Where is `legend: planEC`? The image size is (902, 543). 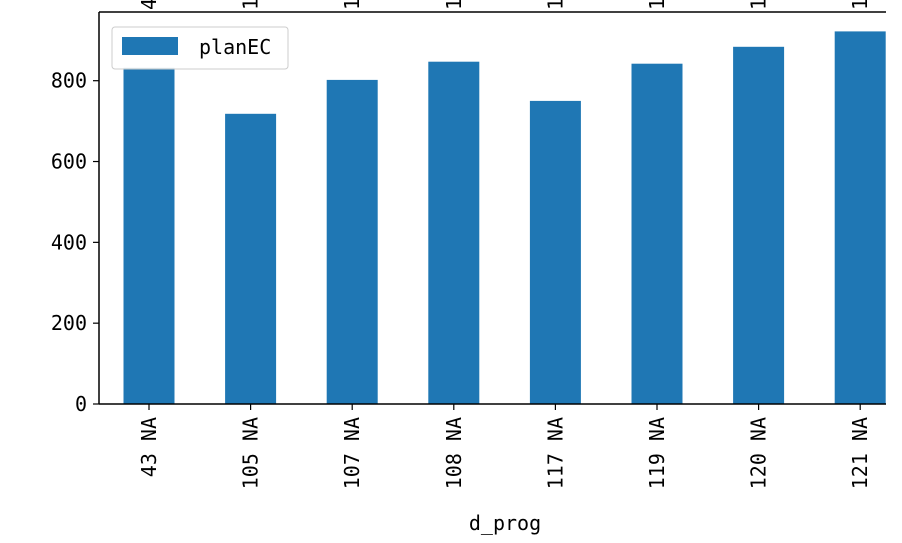
legend: planEC is located at coordinates (200, 48).